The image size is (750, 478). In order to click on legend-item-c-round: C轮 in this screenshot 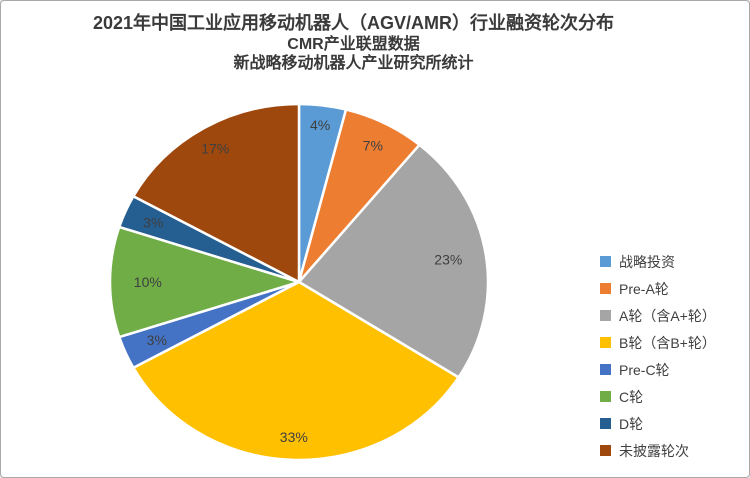, I will do `click(658, 396)`.